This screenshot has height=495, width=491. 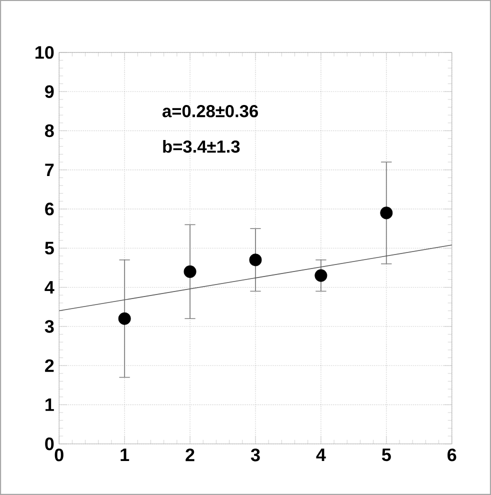 I want to click on x-tick-label: 1, so click(x=125, y=454).